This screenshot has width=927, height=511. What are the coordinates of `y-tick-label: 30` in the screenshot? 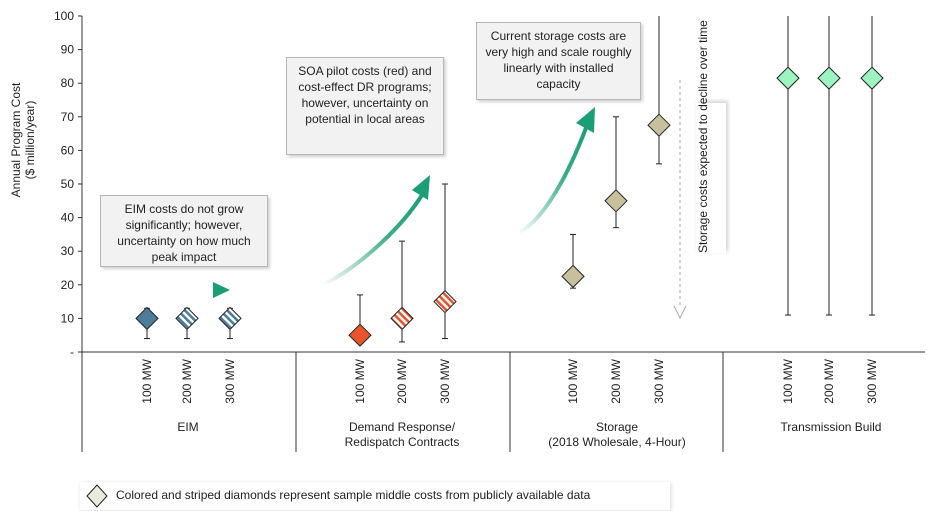 It's located at (68, 251).